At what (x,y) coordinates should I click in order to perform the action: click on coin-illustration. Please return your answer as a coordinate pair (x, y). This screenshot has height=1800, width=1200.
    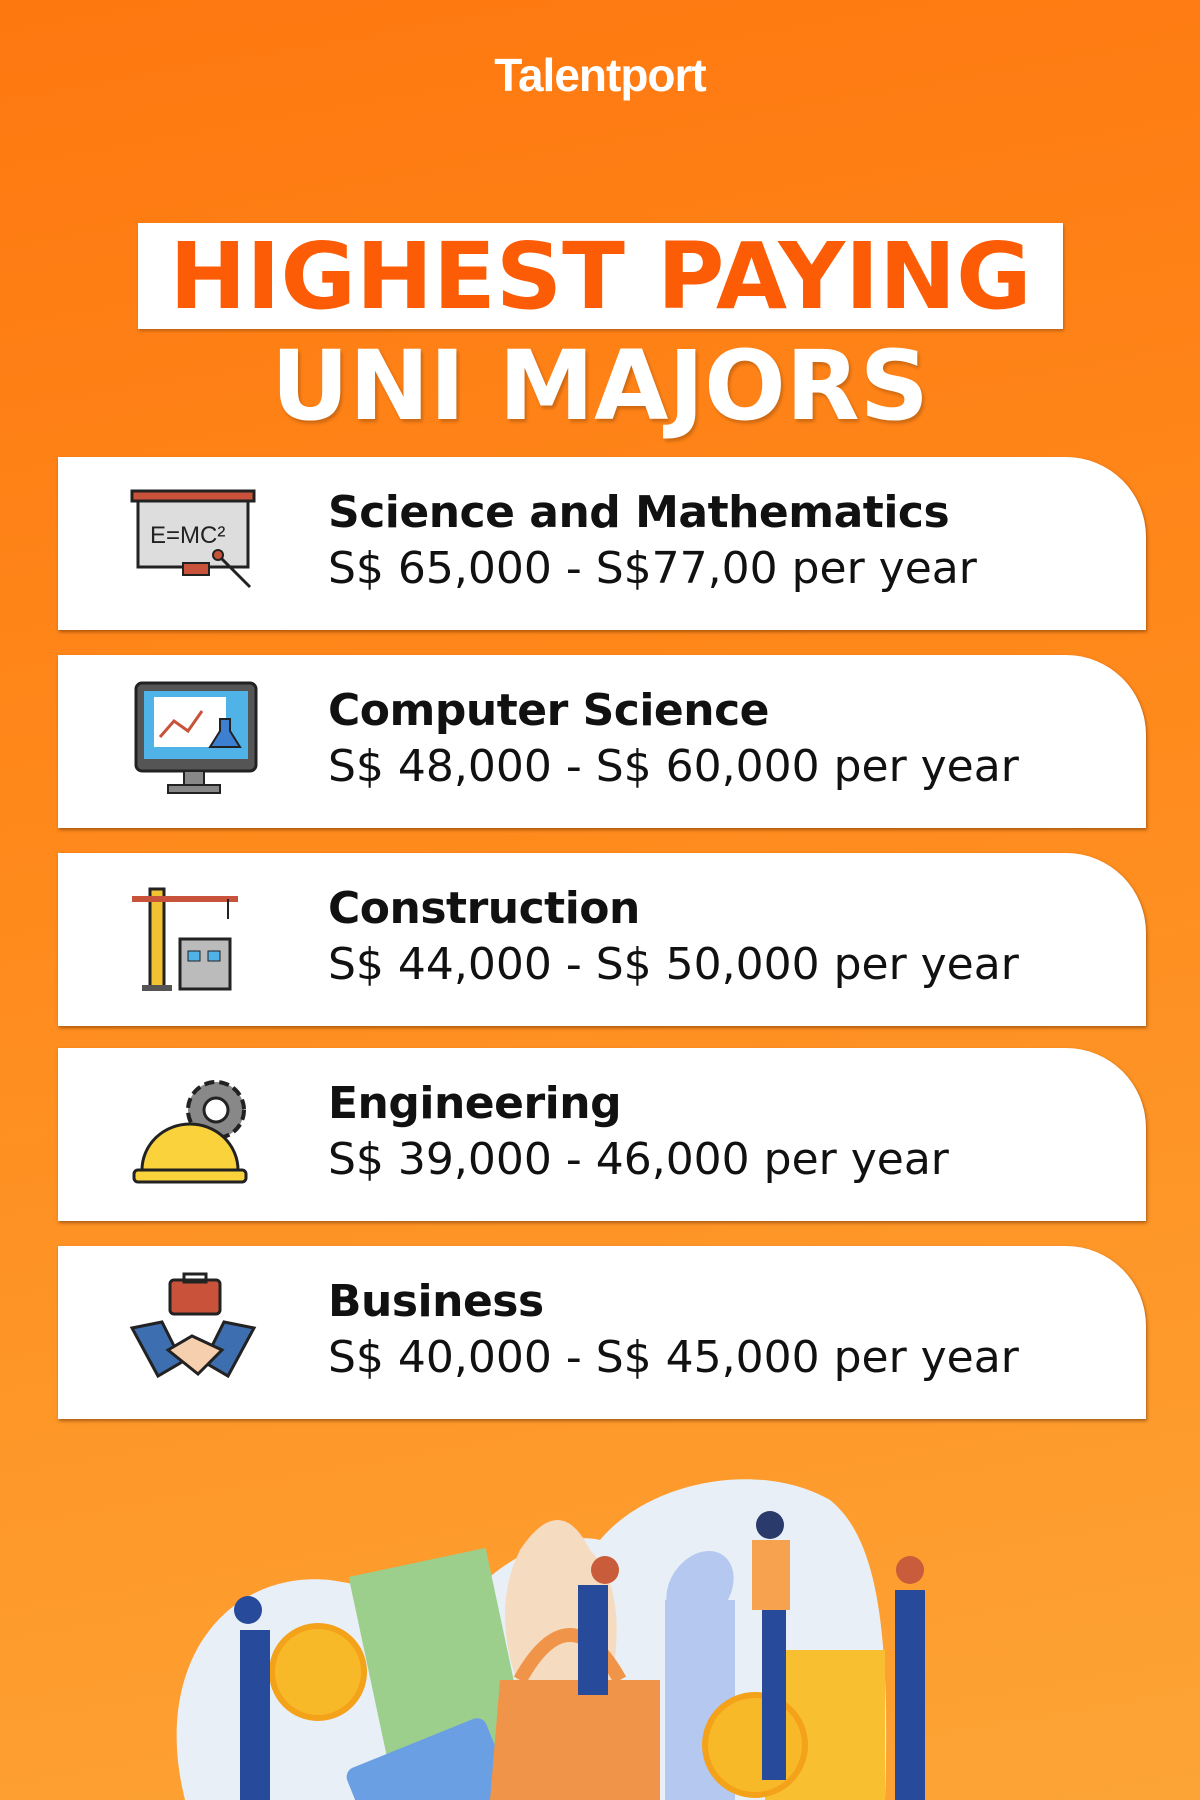
    Looking at the image, I should click on (318, 1672).